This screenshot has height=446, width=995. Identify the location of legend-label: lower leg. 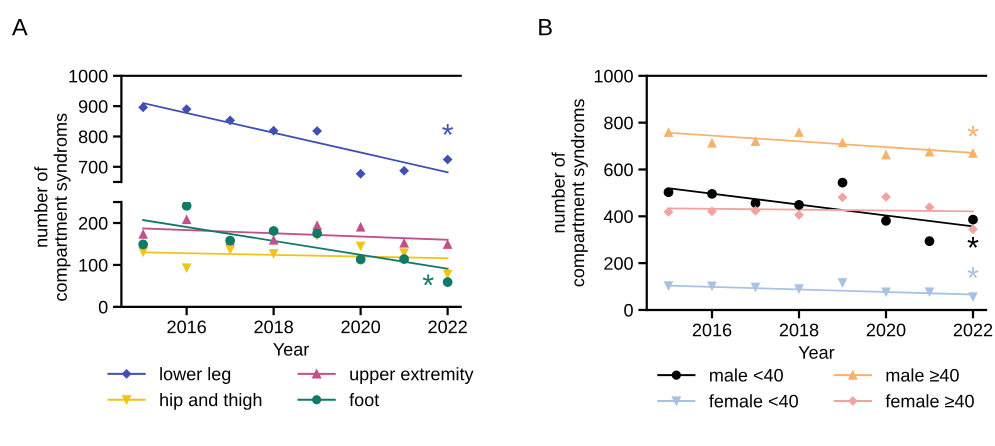
(195, 375).